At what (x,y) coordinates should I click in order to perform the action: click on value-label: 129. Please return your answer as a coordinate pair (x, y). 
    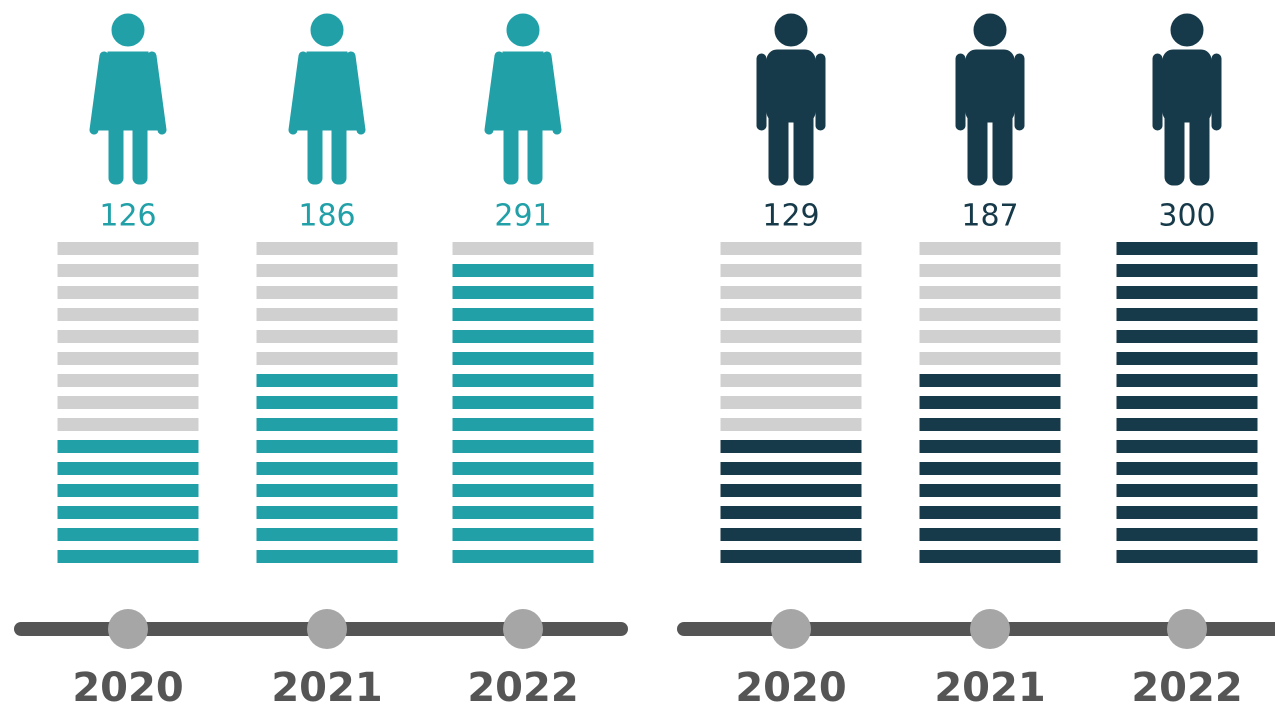
    Looking at the image, I should click on (790, 216).